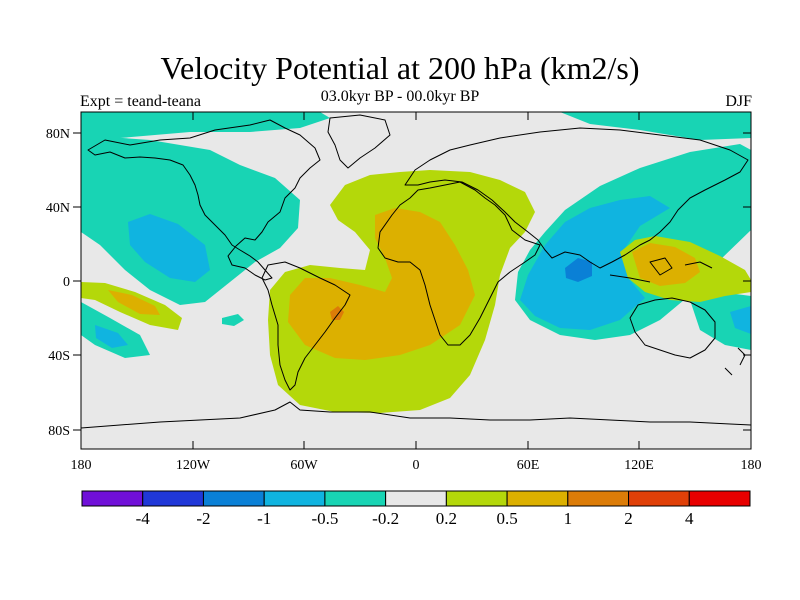 The width and height of the screenshot is (800, 600). Describe the element at coordinates (661, 270) in the screenshot. I see `indonesia-islands` at that location.